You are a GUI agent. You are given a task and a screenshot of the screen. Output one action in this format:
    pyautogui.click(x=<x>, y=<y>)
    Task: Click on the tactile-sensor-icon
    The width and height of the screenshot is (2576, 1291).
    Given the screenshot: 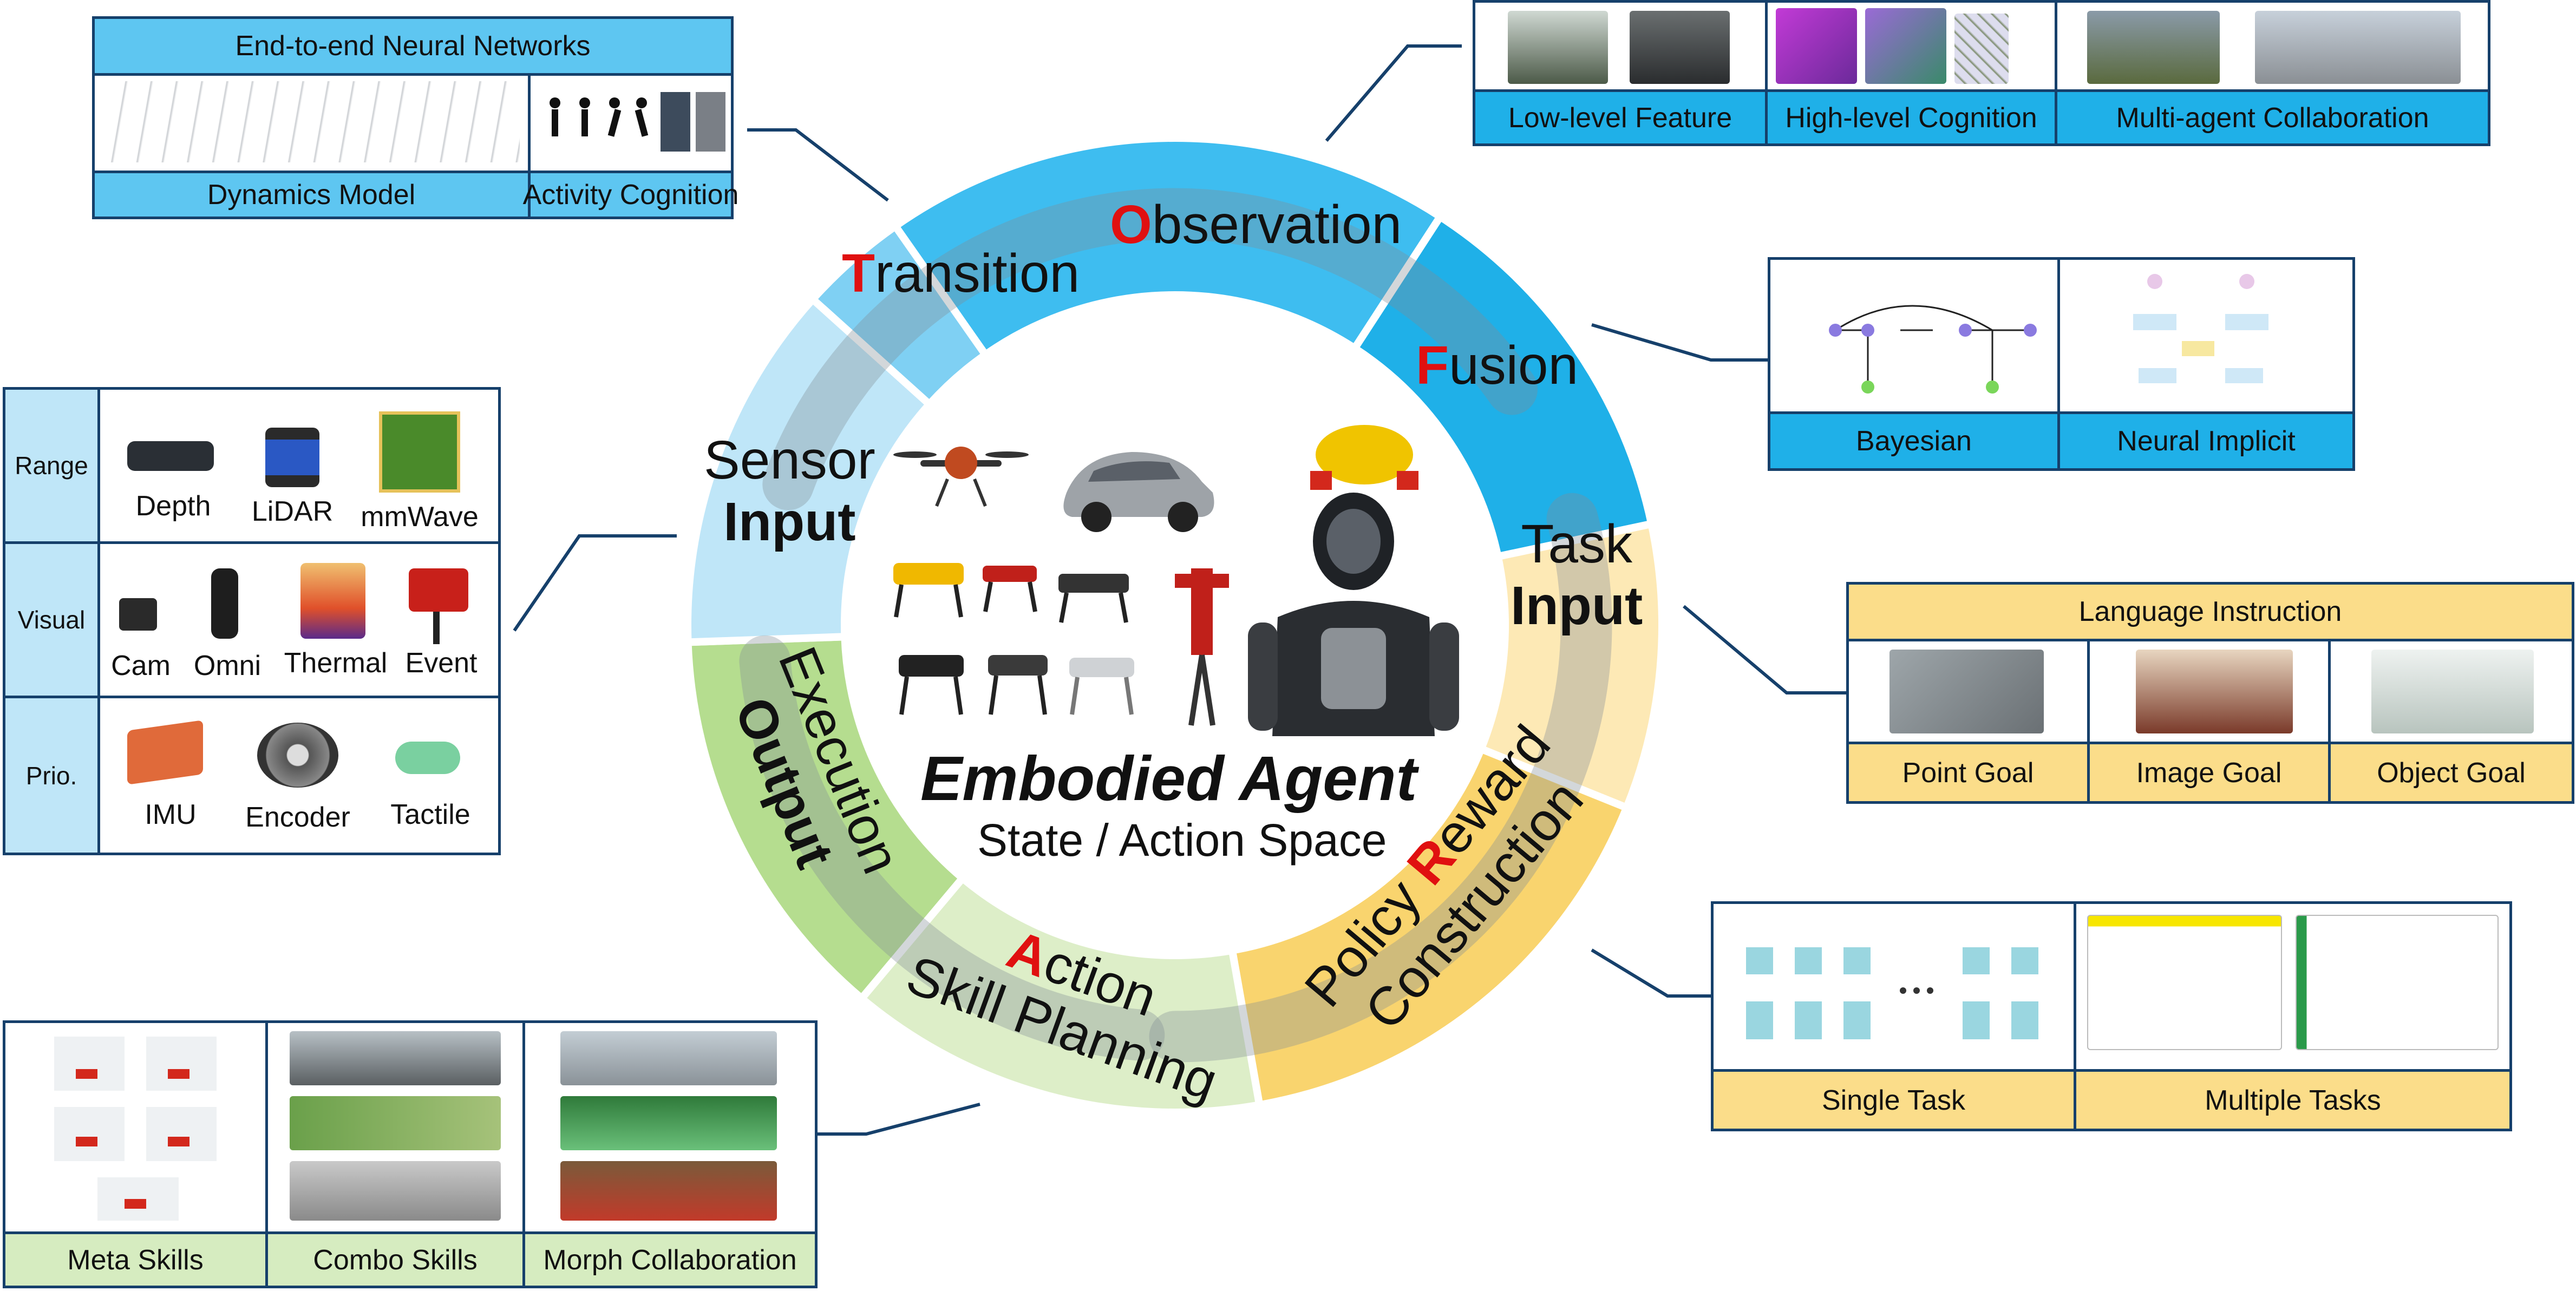 What is the action you would take?
    pyautogui.click(x=427, y=758)
    